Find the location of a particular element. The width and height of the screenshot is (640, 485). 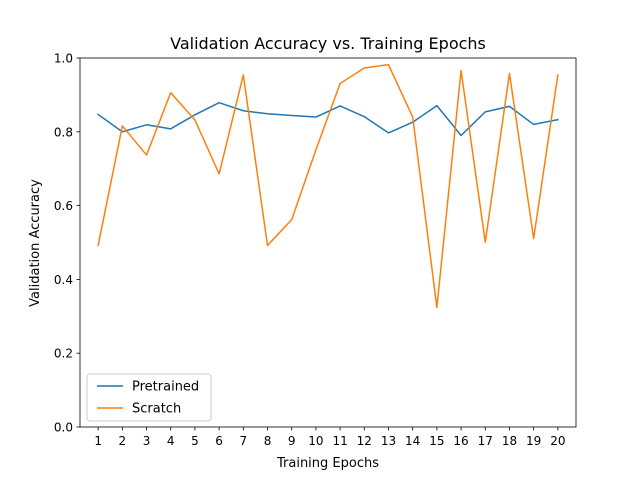

y-tick-label: 0.0 is located at coordinates (63, 428).